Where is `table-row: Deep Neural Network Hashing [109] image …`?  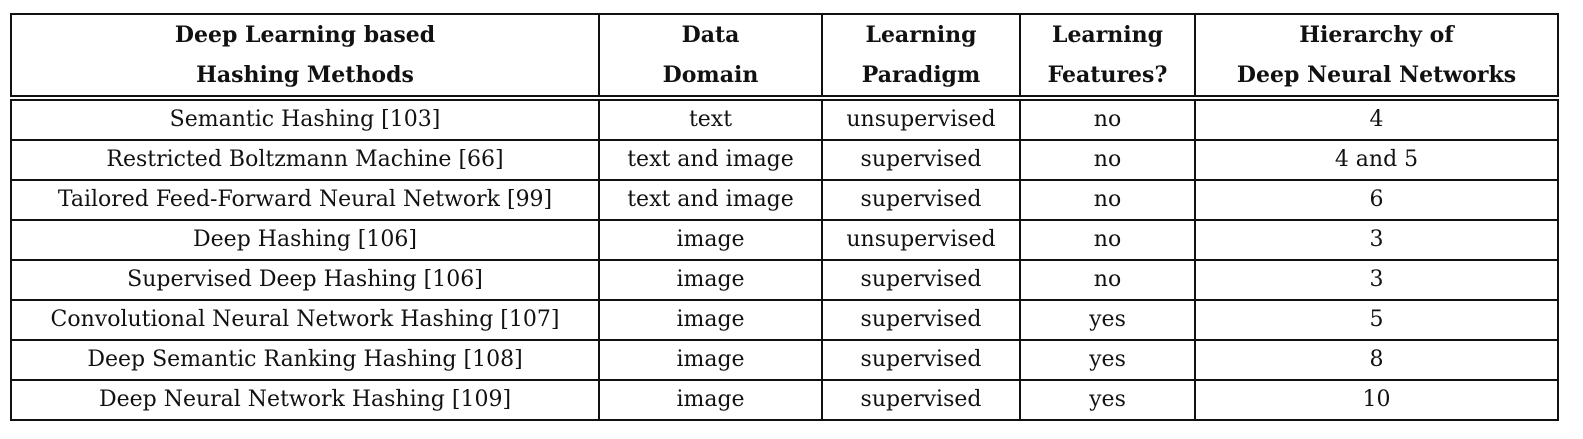 table-row: Deep Neural Network Hashing [109] image … is located at coordinates (784, 400).